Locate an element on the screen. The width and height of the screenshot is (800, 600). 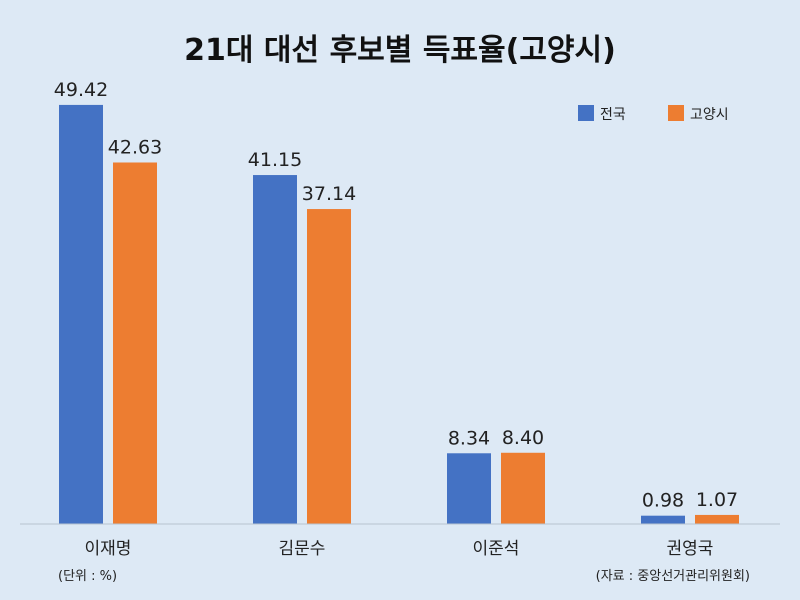
legend-label-goyang: 고양시 is located at coordinates (709, 115).